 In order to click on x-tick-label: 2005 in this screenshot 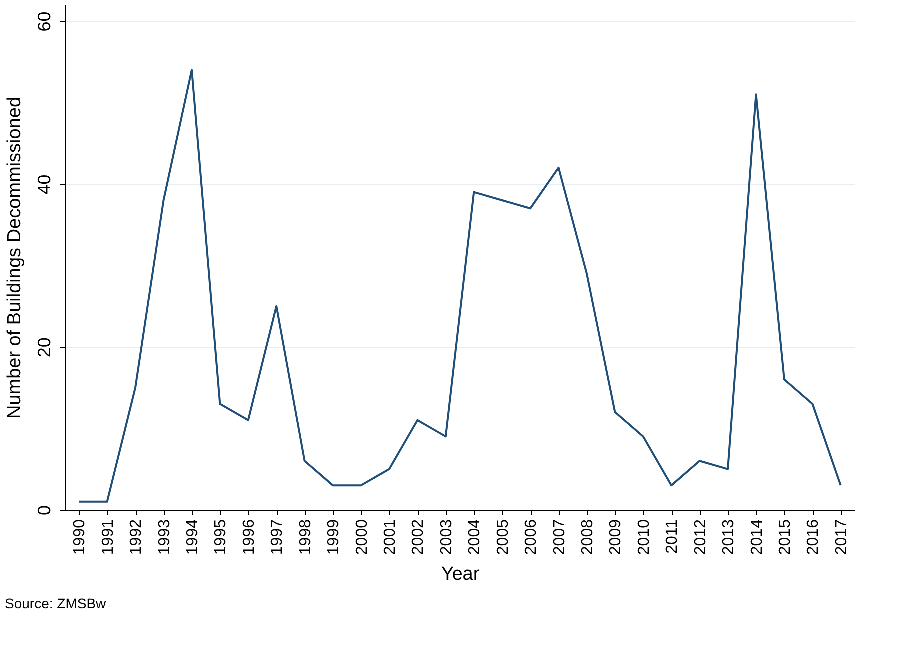, I will do `click(503, 537)`.